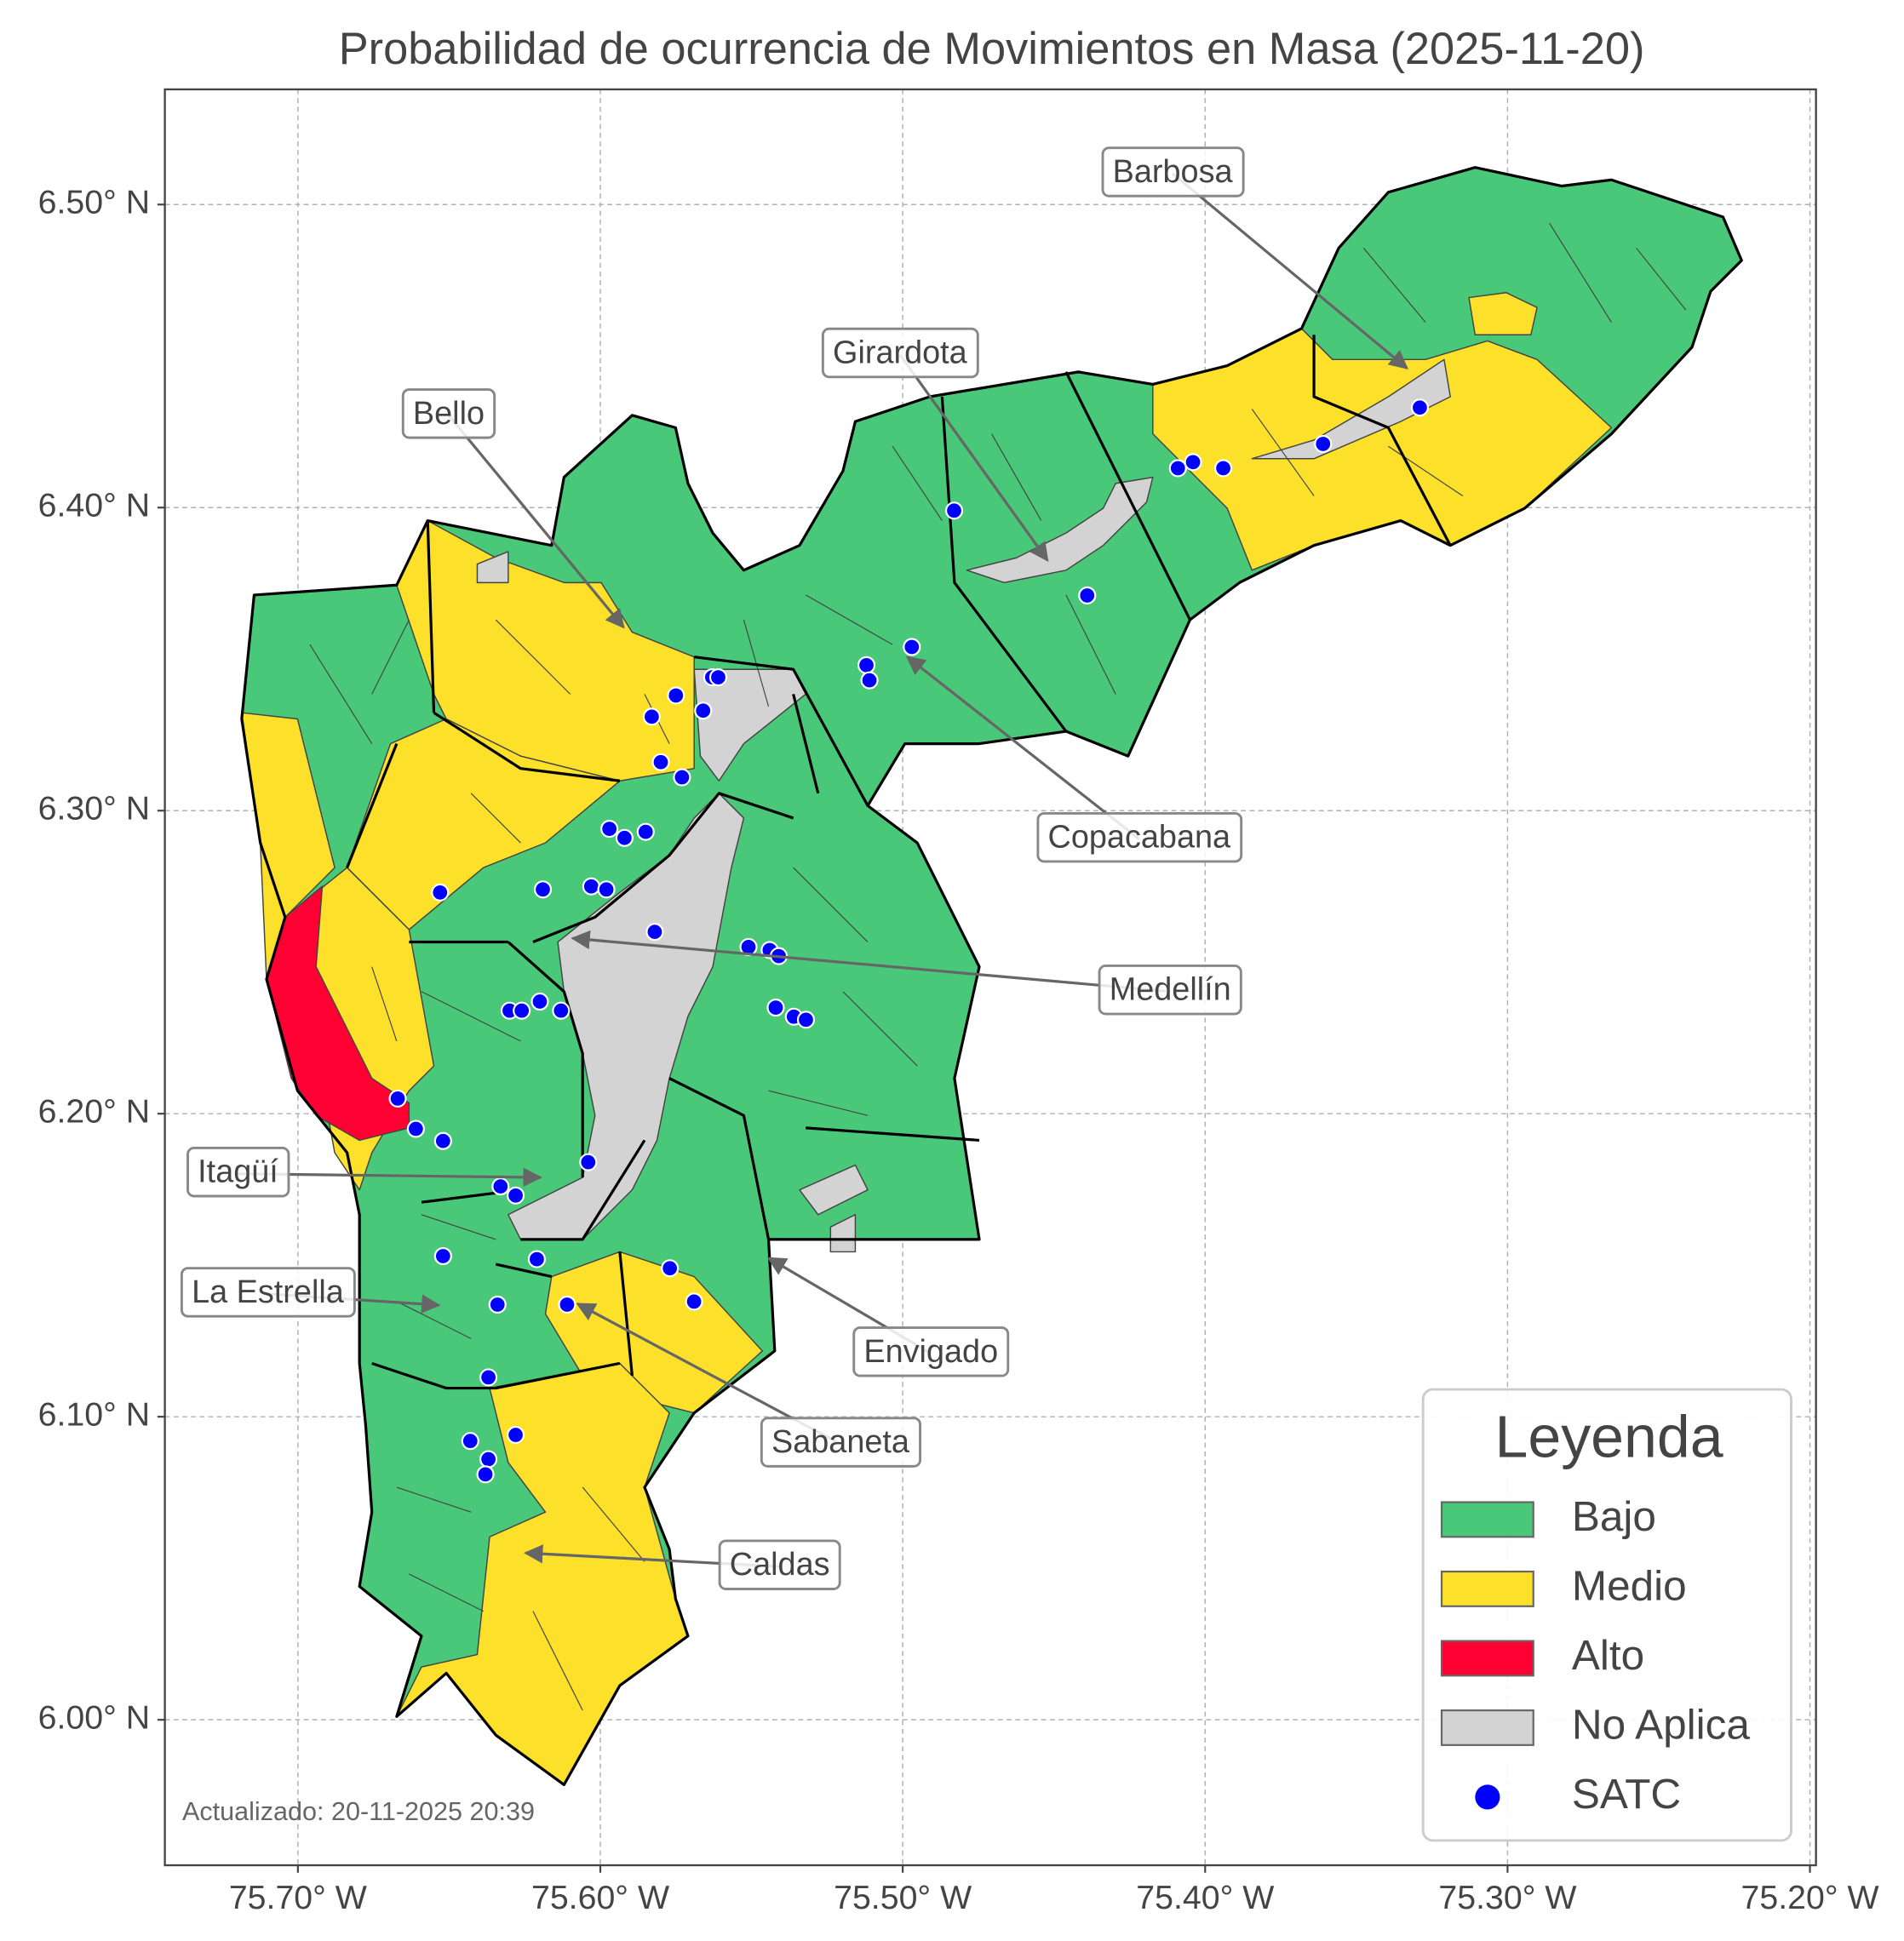  I want to click on annotation-label: Girardota, so click(900, 353).